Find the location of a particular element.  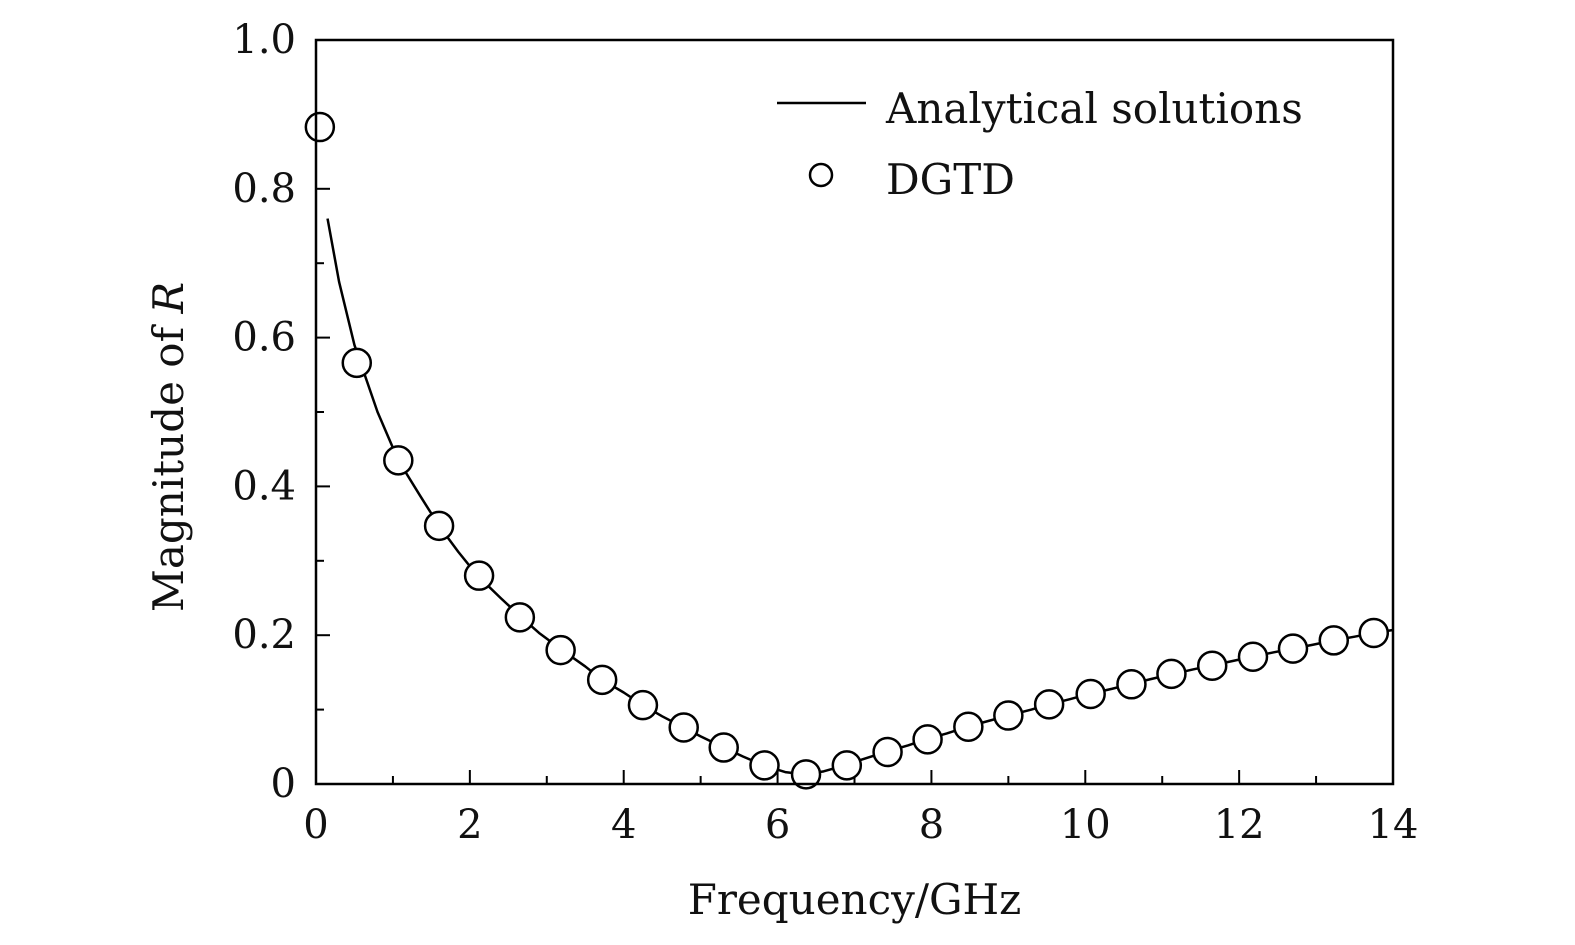

legend-label-analytical: Analytical solutions is located at coordinates (1094, 108).